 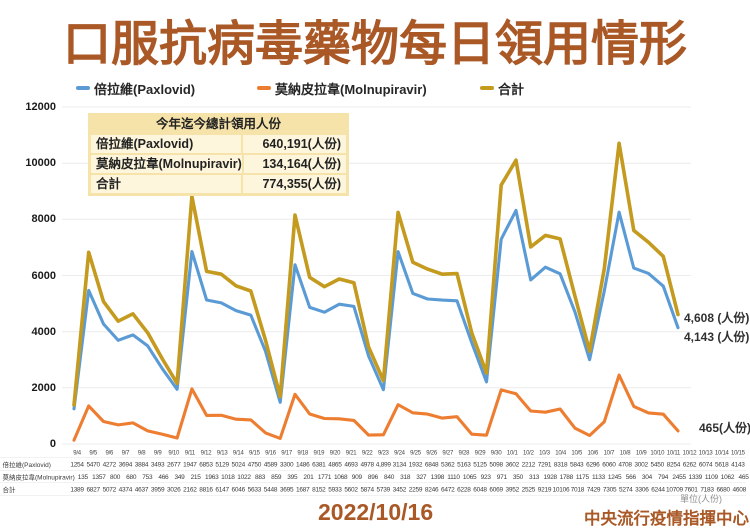 I want to click on table-row-label: 莫納皮拉韋(Molnupiravir), so click(x=38, y=477).